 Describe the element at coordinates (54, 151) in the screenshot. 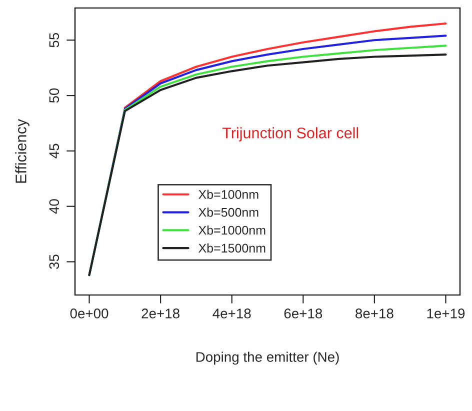

I see `y-tick-label: 45` at that location.